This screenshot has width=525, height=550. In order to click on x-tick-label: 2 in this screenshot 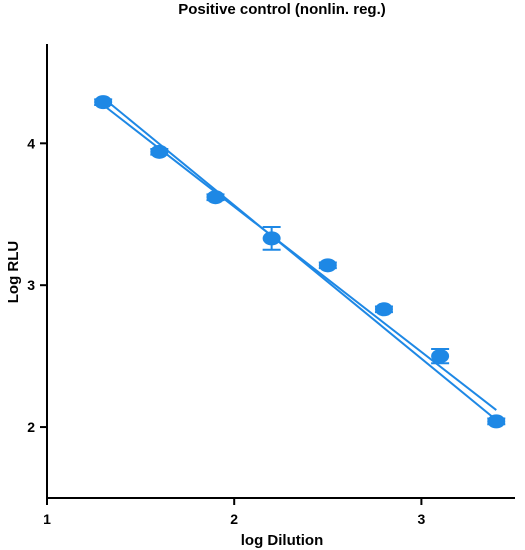, I will do `click(234, 519)`.